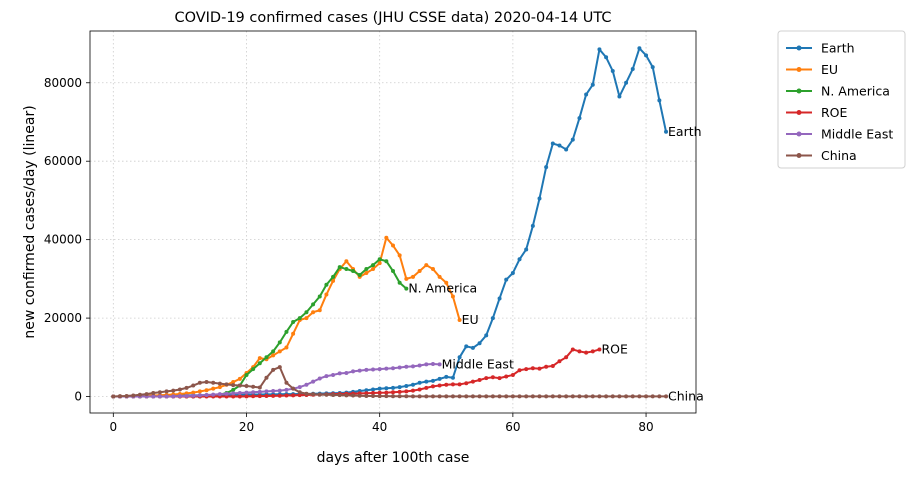  What do you see at coordinates (838, 48) in the screenshot?
I see `legend-label: Earth` at bounding box center [838, 48].